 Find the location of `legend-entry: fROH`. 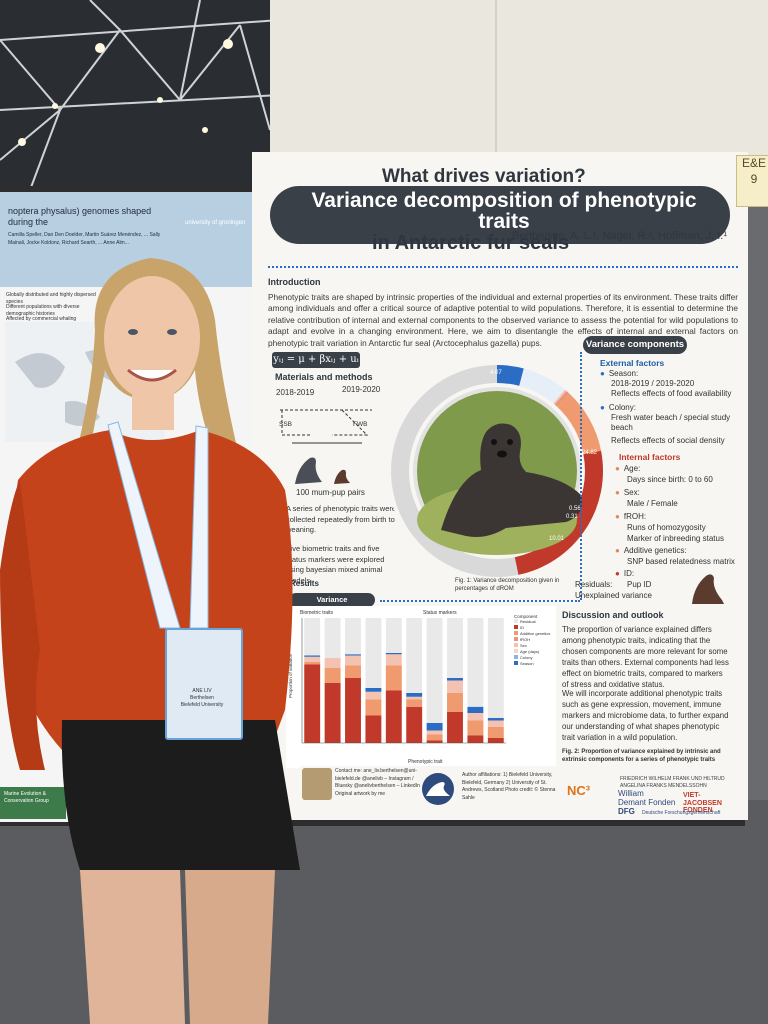

legend-entry: fROH is located at coordinates (525, 639).